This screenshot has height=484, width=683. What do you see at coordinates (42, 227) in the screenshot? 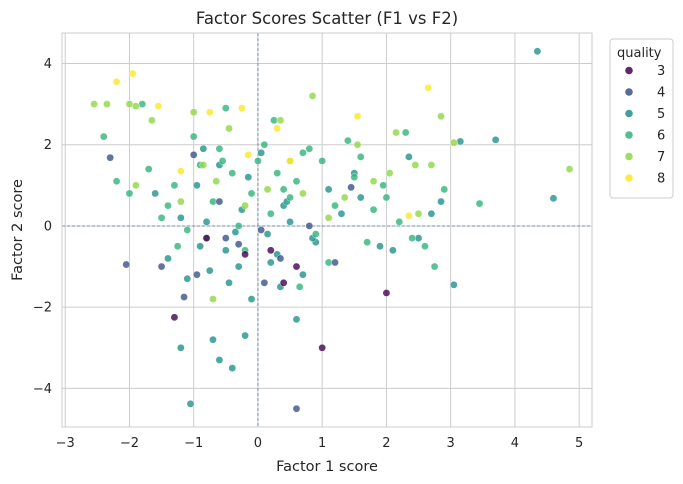
I see `y-tick-labels: −4 −2 0 2 4` at bounding box center [42, 227].